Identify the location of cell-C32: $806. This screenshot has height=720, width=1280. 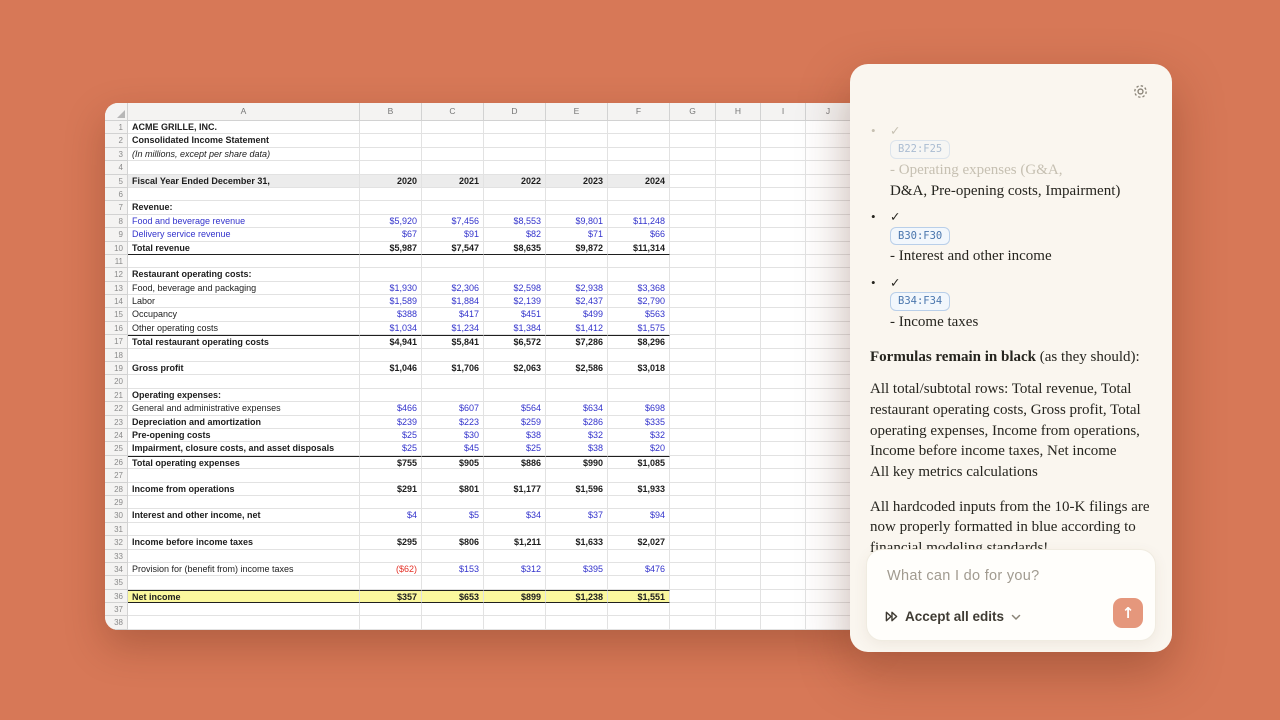
(453, 543).